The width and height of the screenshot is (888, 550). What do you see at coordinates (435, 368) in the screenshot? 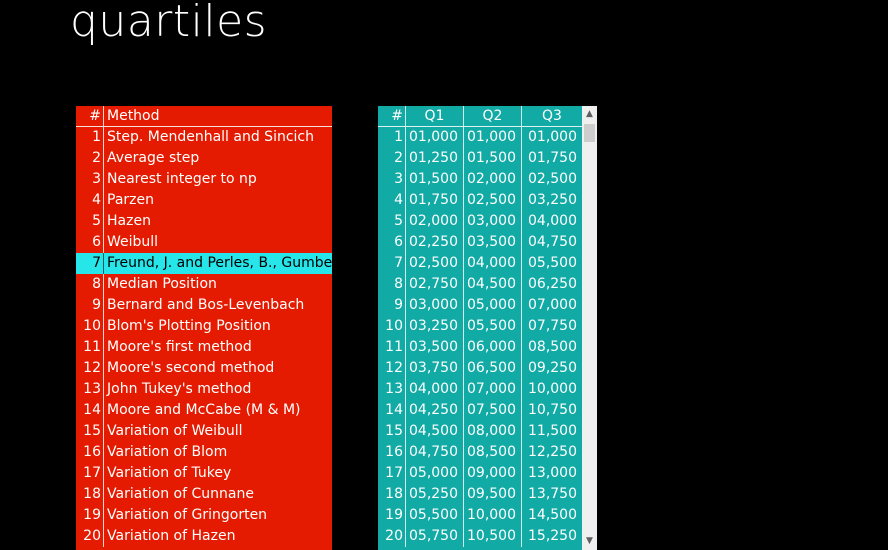
I see `q1-value: 03,750` at bounding box center [435, 368].